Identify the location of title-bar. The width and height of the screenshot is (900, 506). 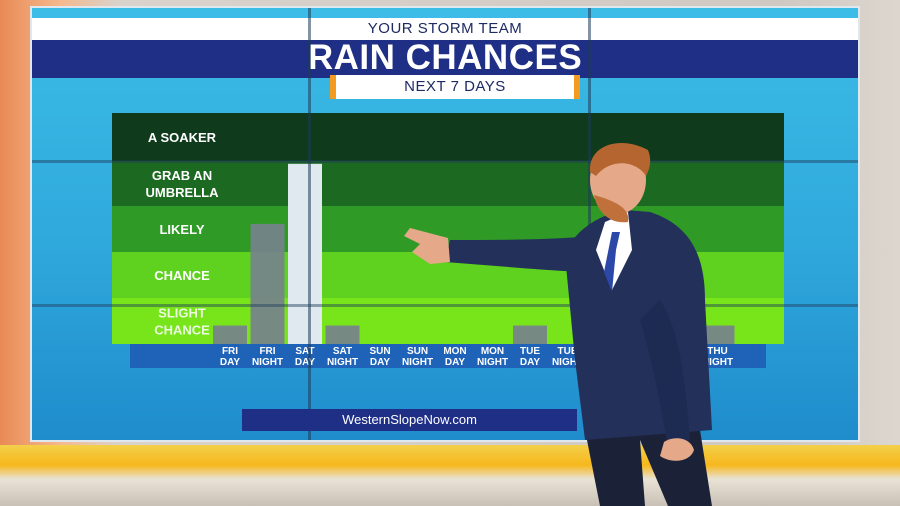
(445, 59).